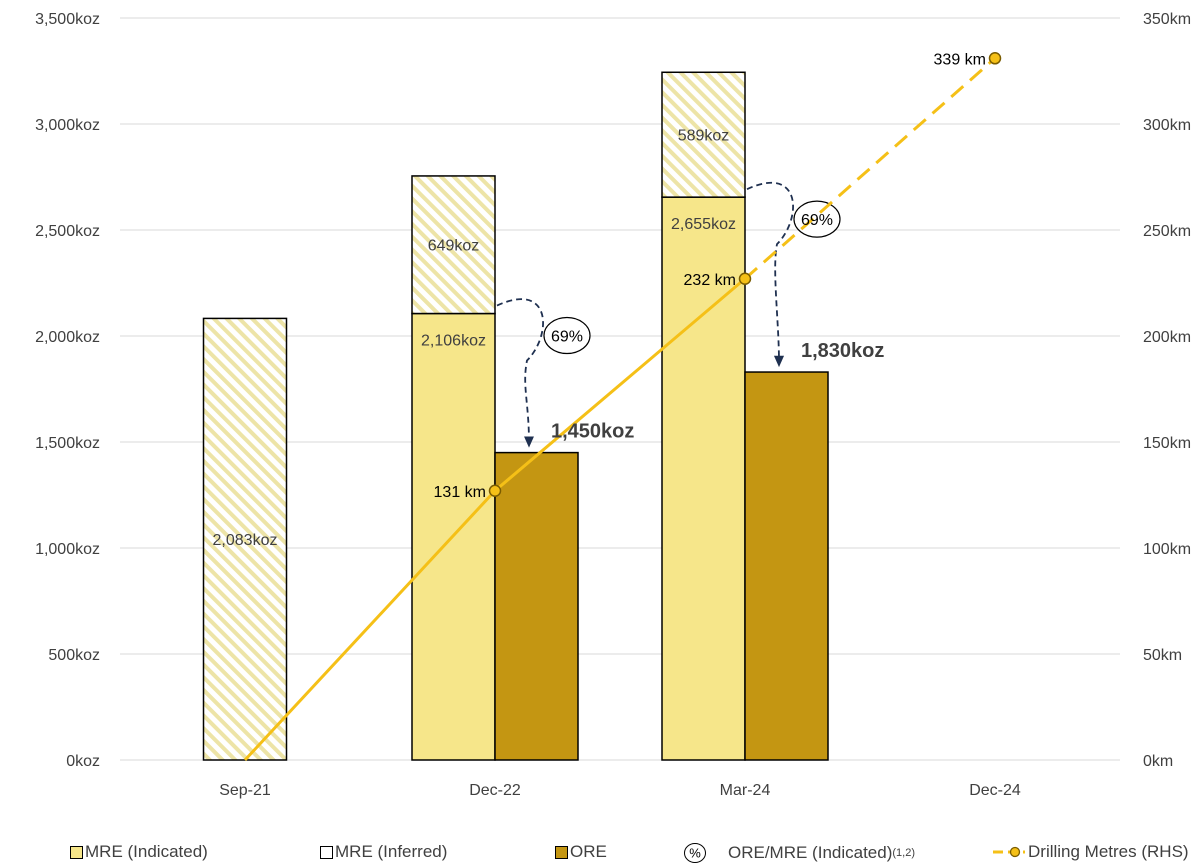 This screenshot has height=866, width=1202. What do you see at coordinates (460, 492) in the screenshot?
I see `drilling-label: 131 km` at bounding box center [460, 492].